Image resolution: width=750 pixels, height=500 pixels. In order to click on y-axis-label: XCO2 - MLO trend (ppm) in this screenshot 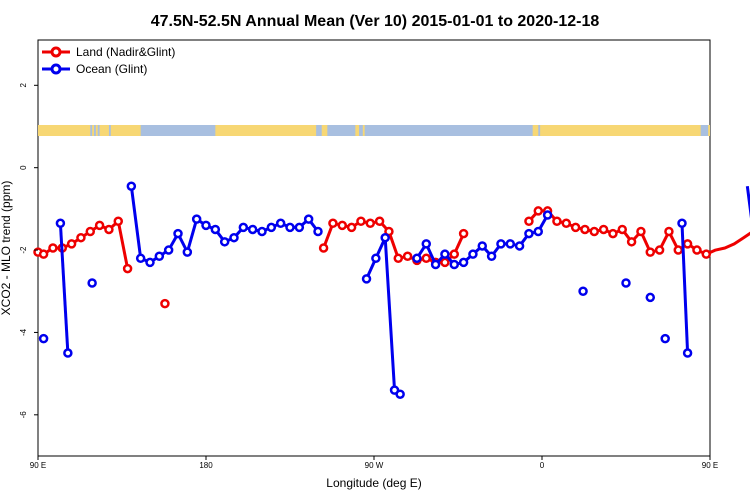, I will do `click(6, 248)`.